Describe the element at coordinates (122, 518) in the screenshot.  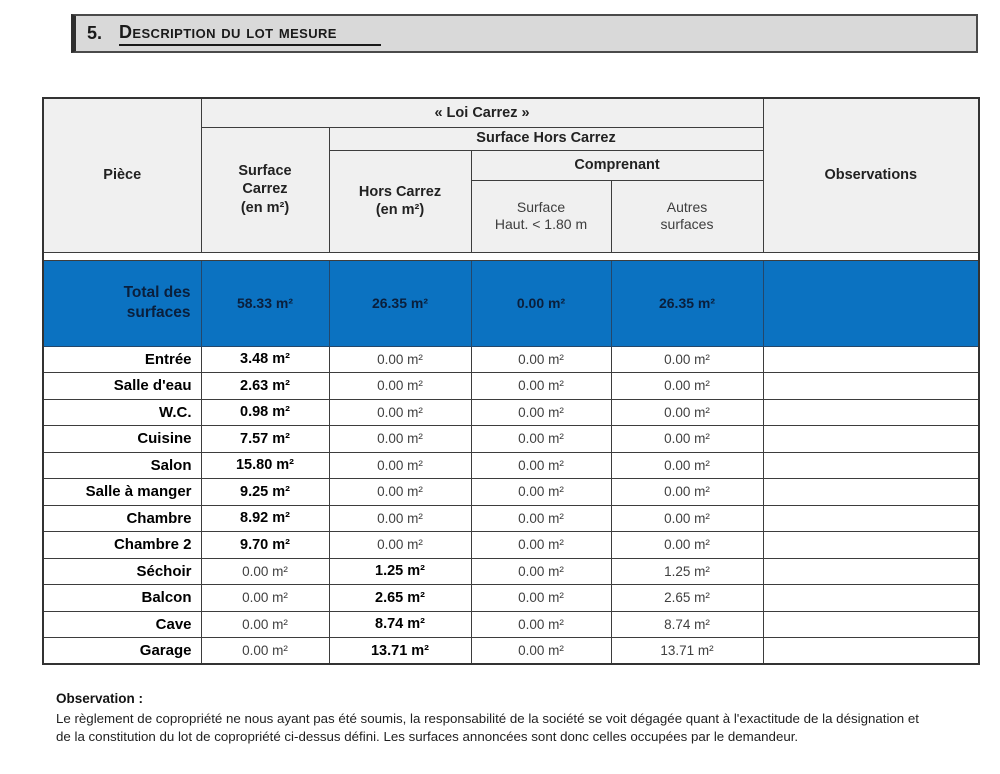
I see `room-name: Chambre` at that location.